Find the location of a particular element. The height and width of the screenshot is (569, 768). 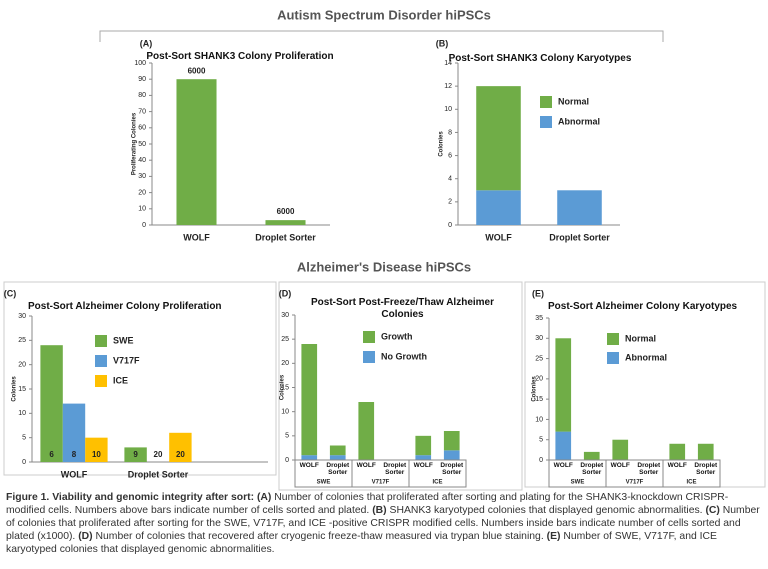

y-tick-label: 50 is located at coordinates (142, 144).